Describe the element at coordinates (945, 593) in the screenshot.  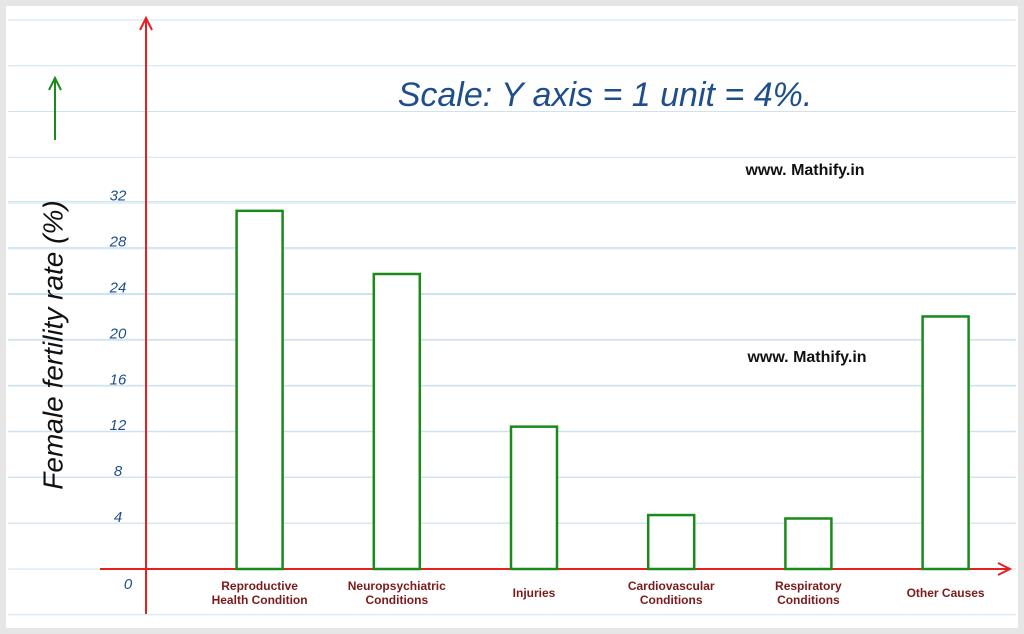
I see `x-tick-label: Other Causes` at that location.